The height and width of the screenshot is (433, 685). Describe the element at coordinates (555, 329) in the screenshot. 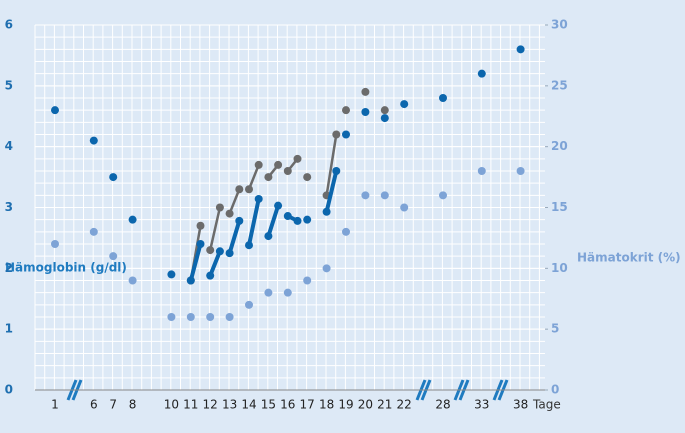

I see `y2-tick-label: 5` at that location.